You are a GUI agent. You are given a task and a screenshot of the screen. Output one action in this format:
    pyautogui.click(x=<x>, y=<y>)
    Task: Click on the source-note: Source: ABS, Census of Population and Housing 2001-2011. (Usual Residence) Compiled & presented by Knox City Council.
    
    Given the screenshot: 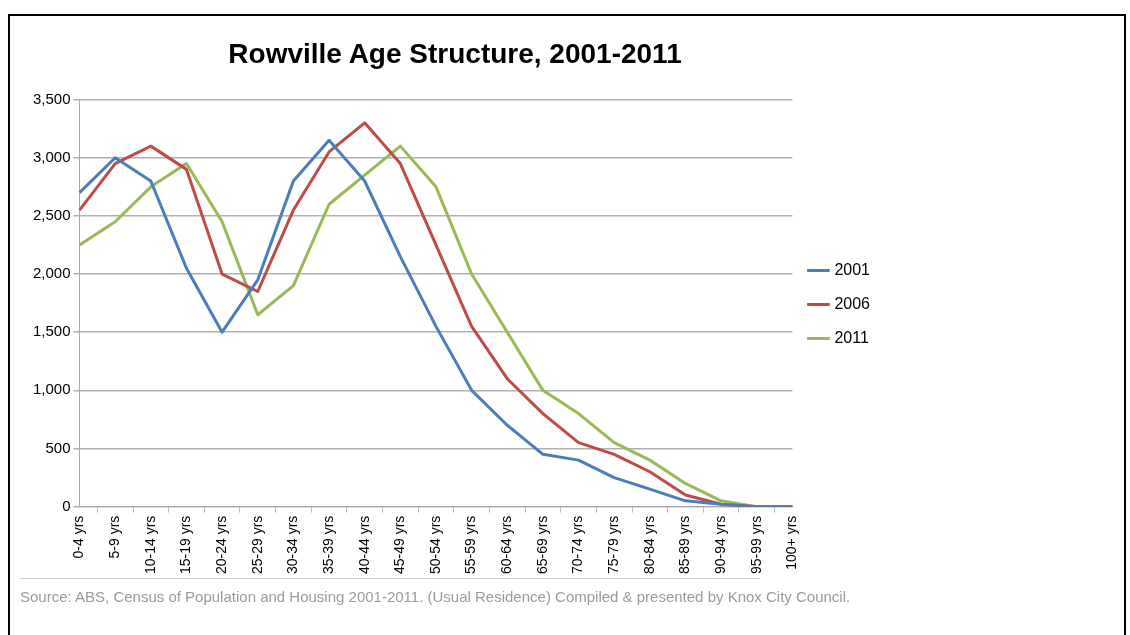 What is the action you would take?
    pyautogui.click(x=435, y=596)
    